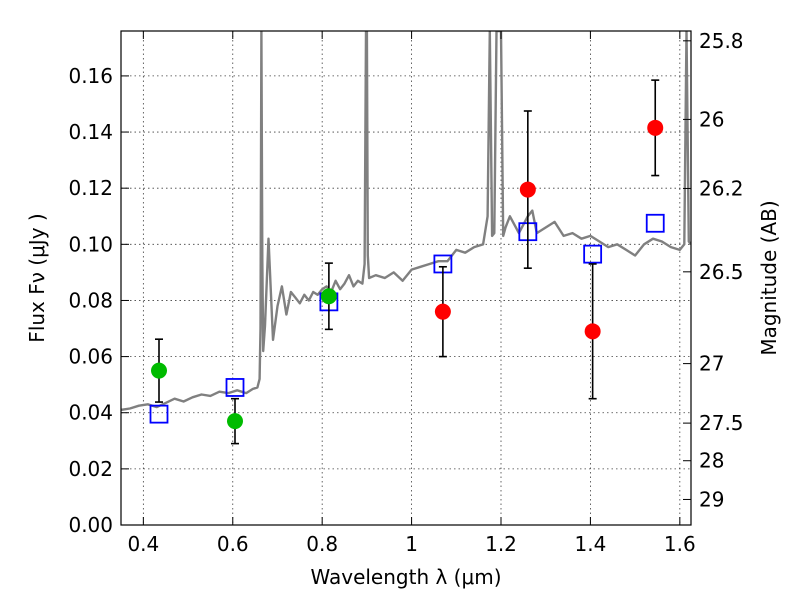  Describe the element at coordinates (680, 544) in the screenshot. I see `x-tick-label: 1.6` at that location.